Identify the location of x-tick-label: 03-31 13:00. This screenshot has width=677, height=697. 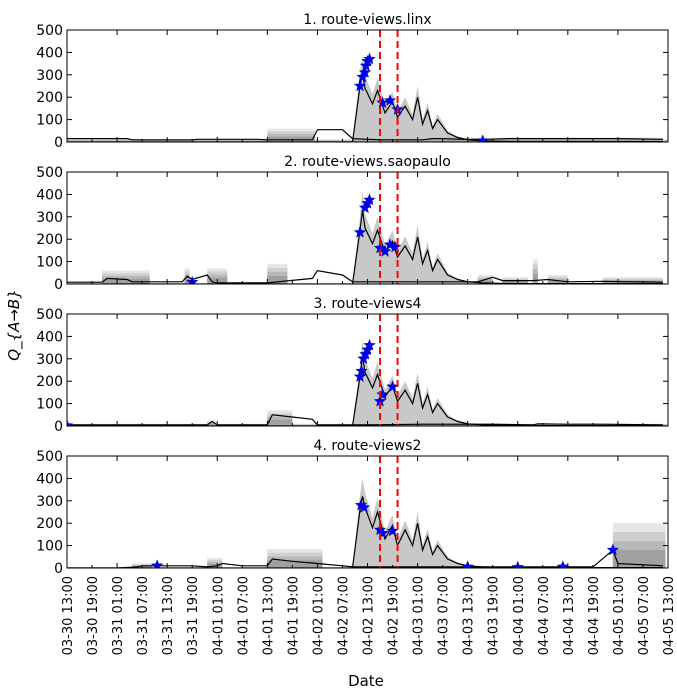
(168, 615).